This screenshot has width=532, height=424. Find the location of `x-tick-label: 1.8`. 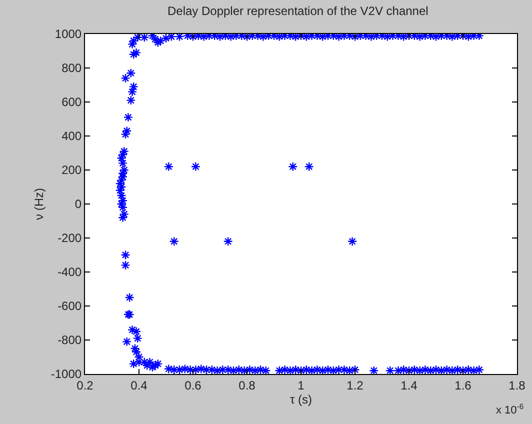

x-tick-label: 1.8 is located at coordinates (517, 385).